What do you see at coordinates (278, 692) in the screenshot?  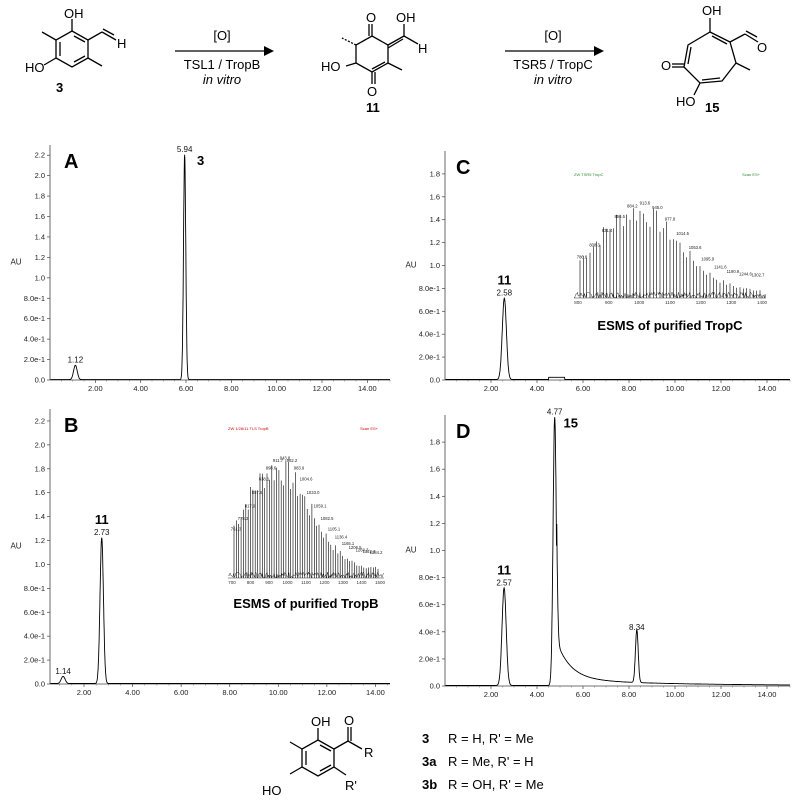 I see `x-tick-label: 10.00` at bounding box center [278, 692].